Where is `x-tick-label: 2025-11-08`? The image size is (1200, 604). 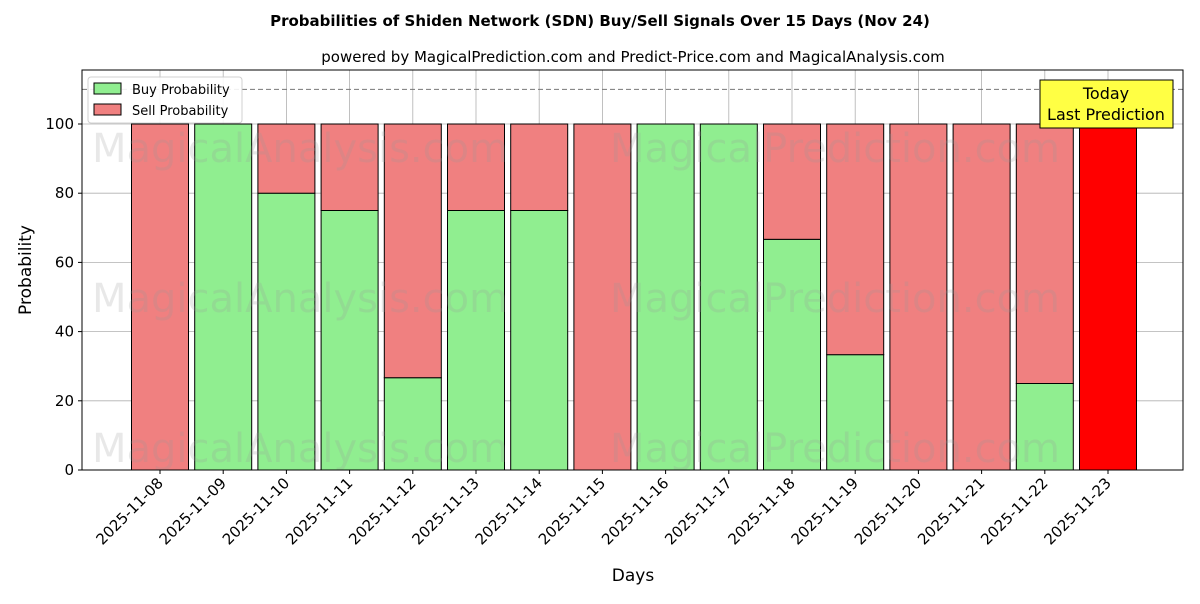 x-tick-label: 2025-11-08 is located at coordinates (129, 511).